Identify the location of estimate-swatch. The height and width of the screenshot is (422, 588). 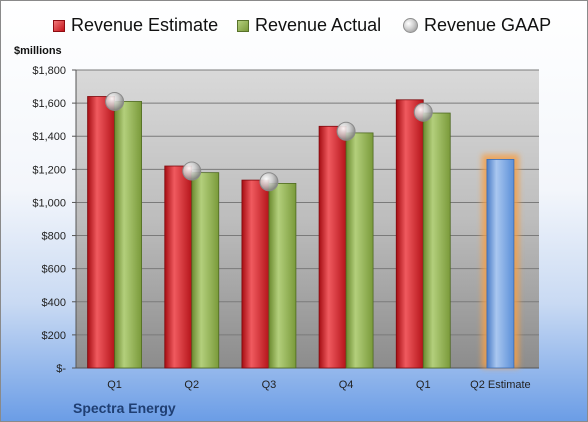
(59, 25).